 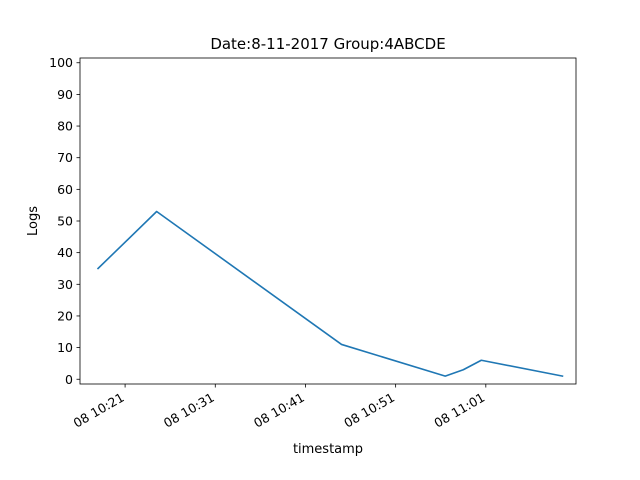 What do you see at coordinates (65, 189) in the screenshot?
I see `y-tick-label: 60` at bounding box center [65, 189].